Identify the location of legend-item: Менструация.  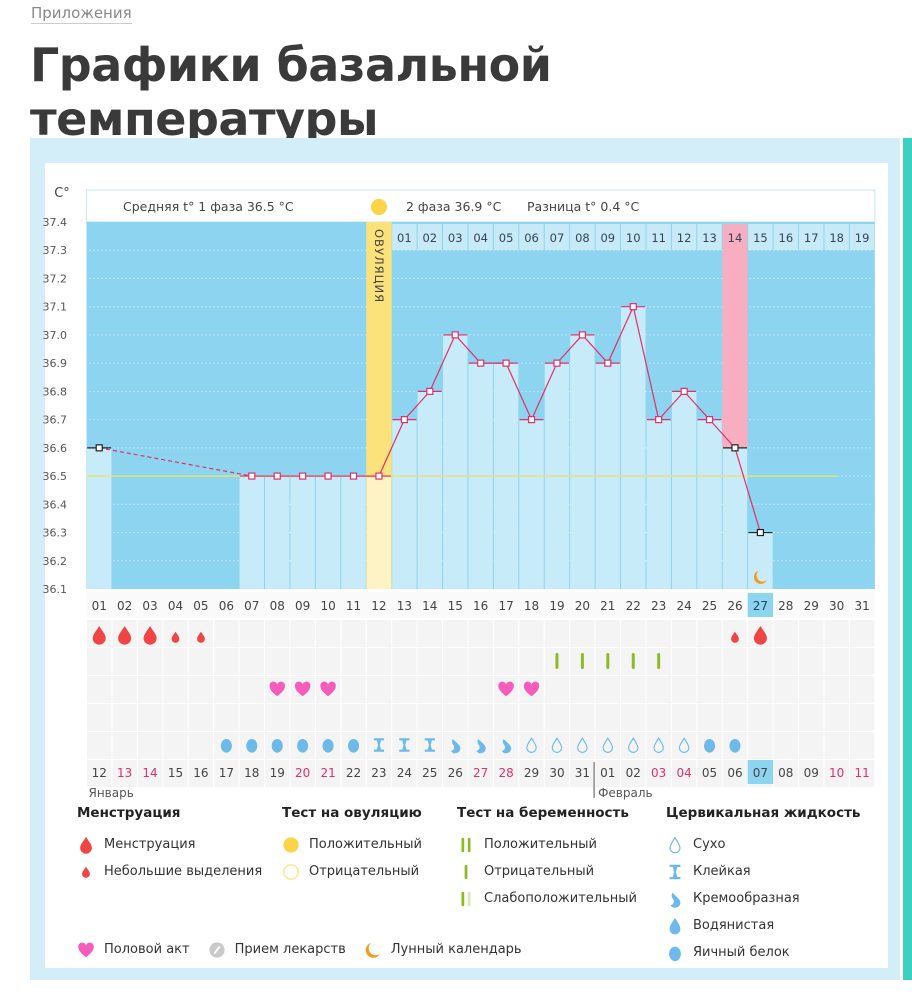
(169, 844).